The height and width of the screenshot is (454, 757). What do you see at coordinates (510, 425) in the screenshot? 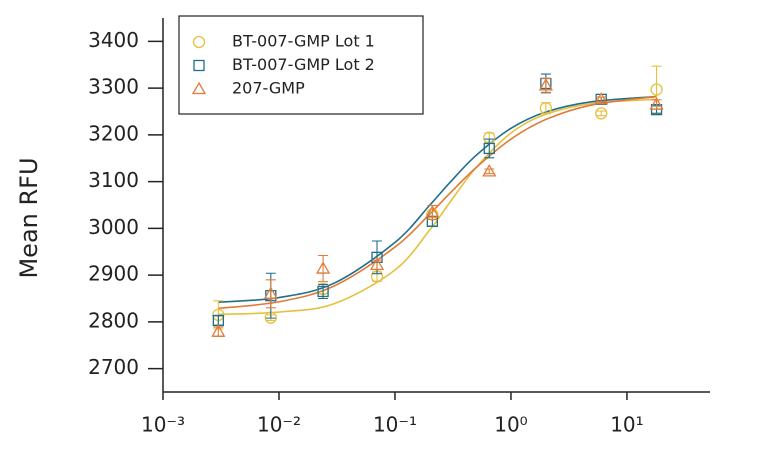
I see `x-tick-label: 10⁰` at bounding box center [510, 425].